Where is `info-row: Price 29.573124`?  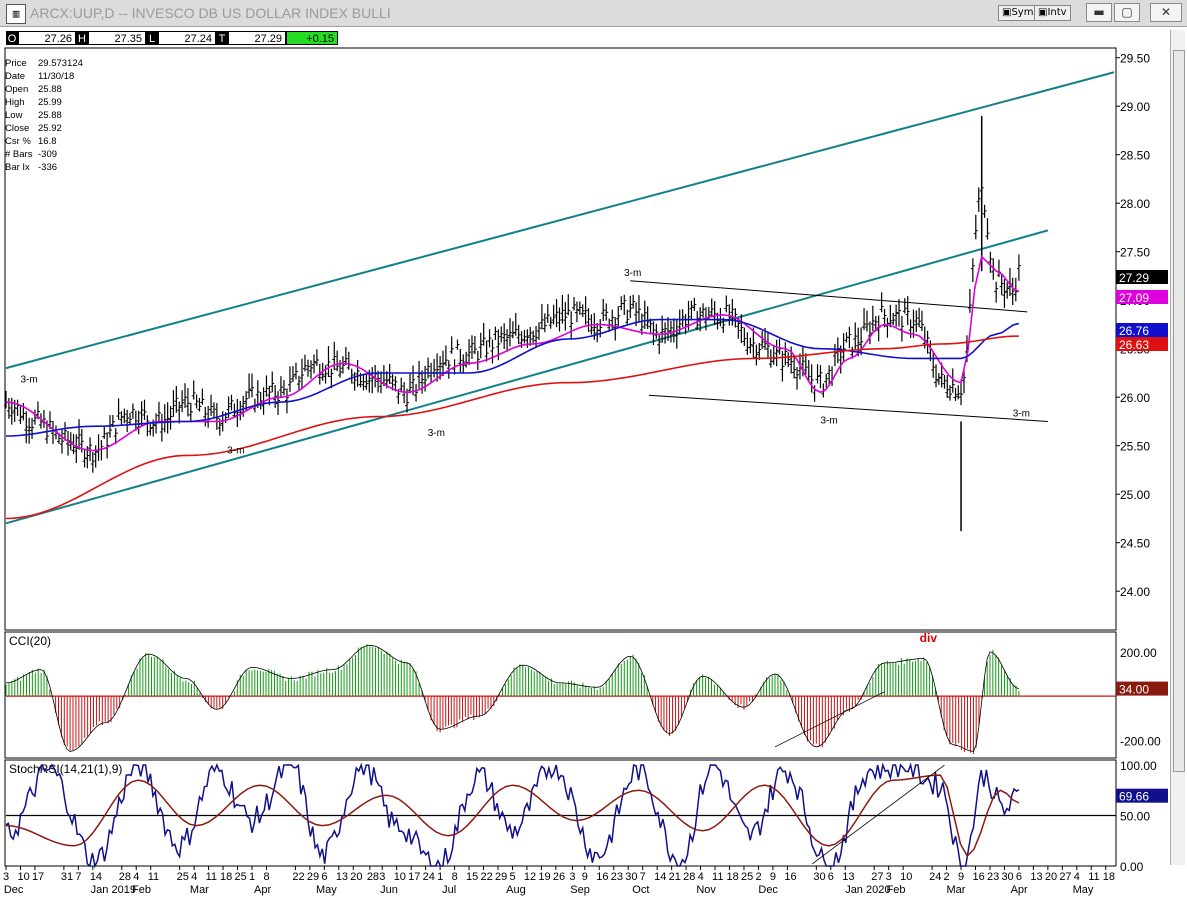
info-row: Price 29.573124 is located at coordinates (44, 63).